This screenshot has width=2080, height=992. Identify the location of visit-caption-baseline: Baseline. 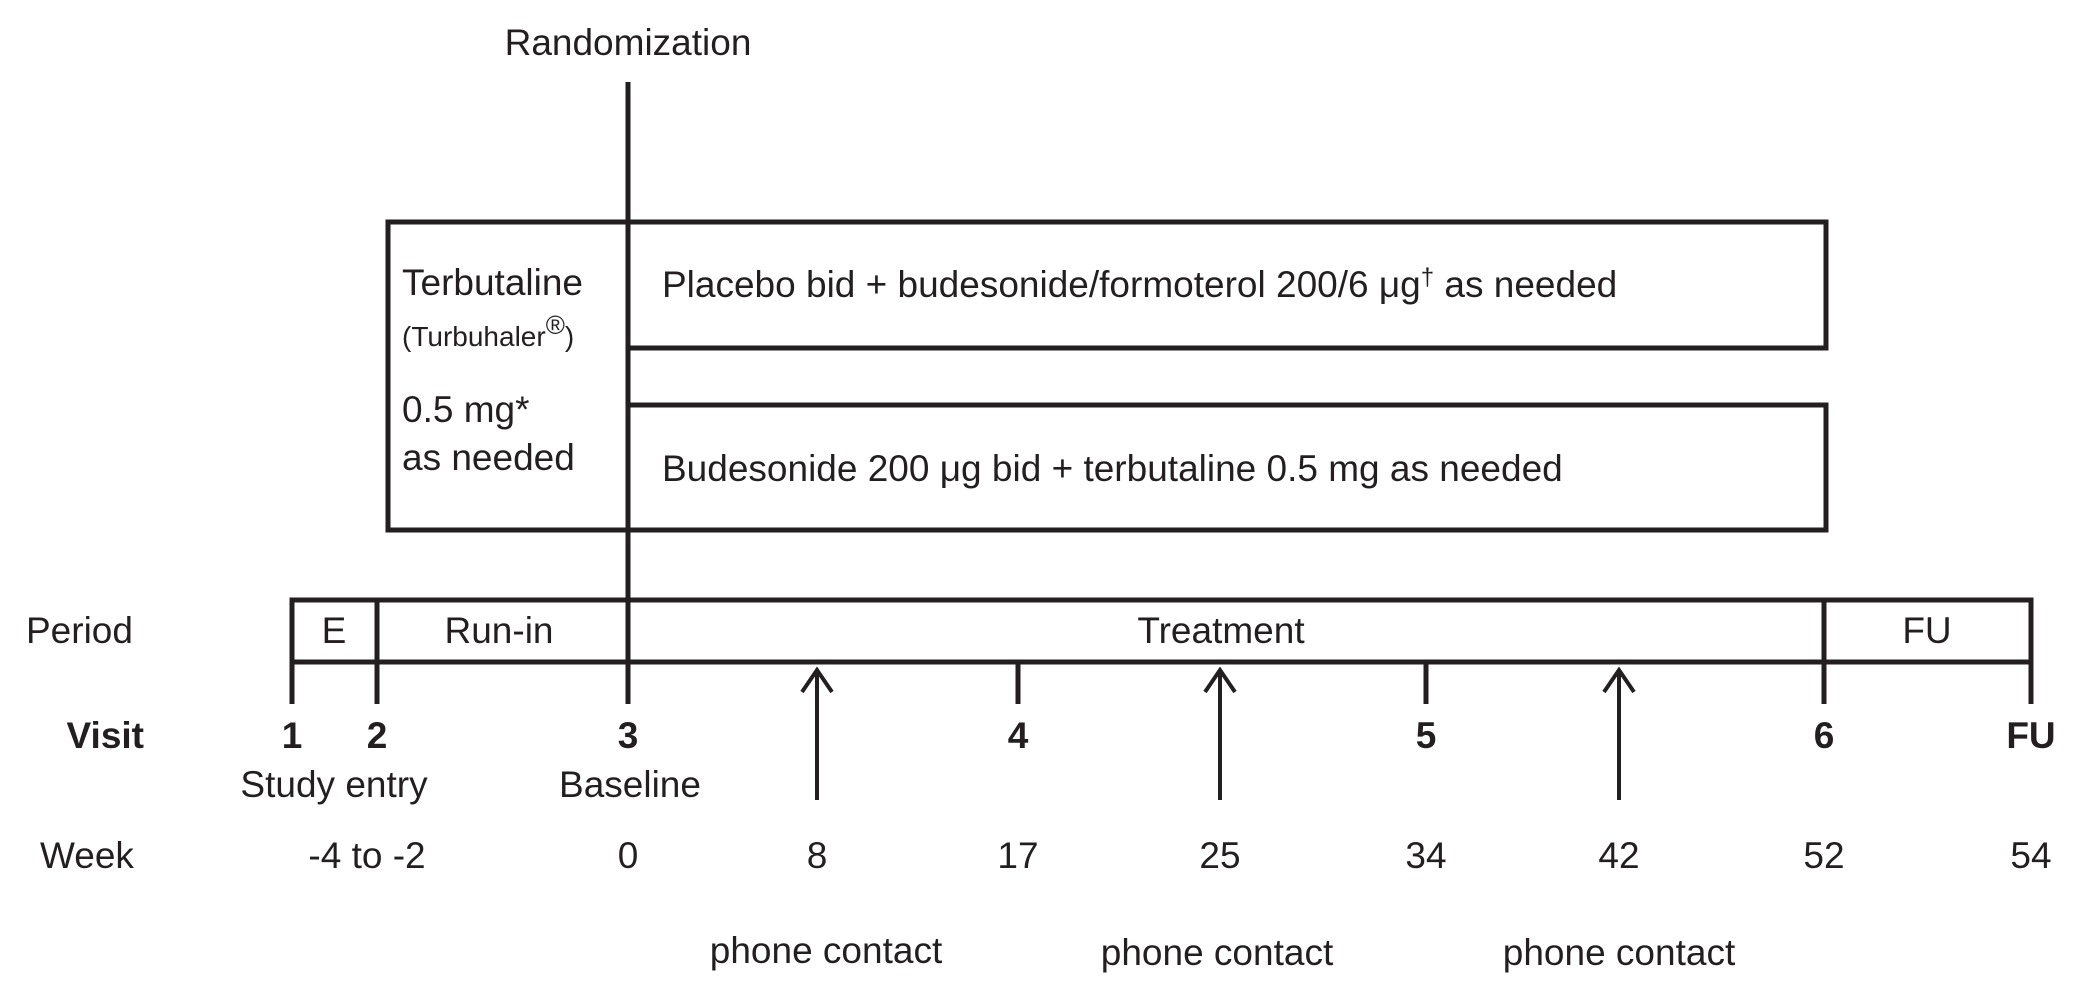
(630, 784).